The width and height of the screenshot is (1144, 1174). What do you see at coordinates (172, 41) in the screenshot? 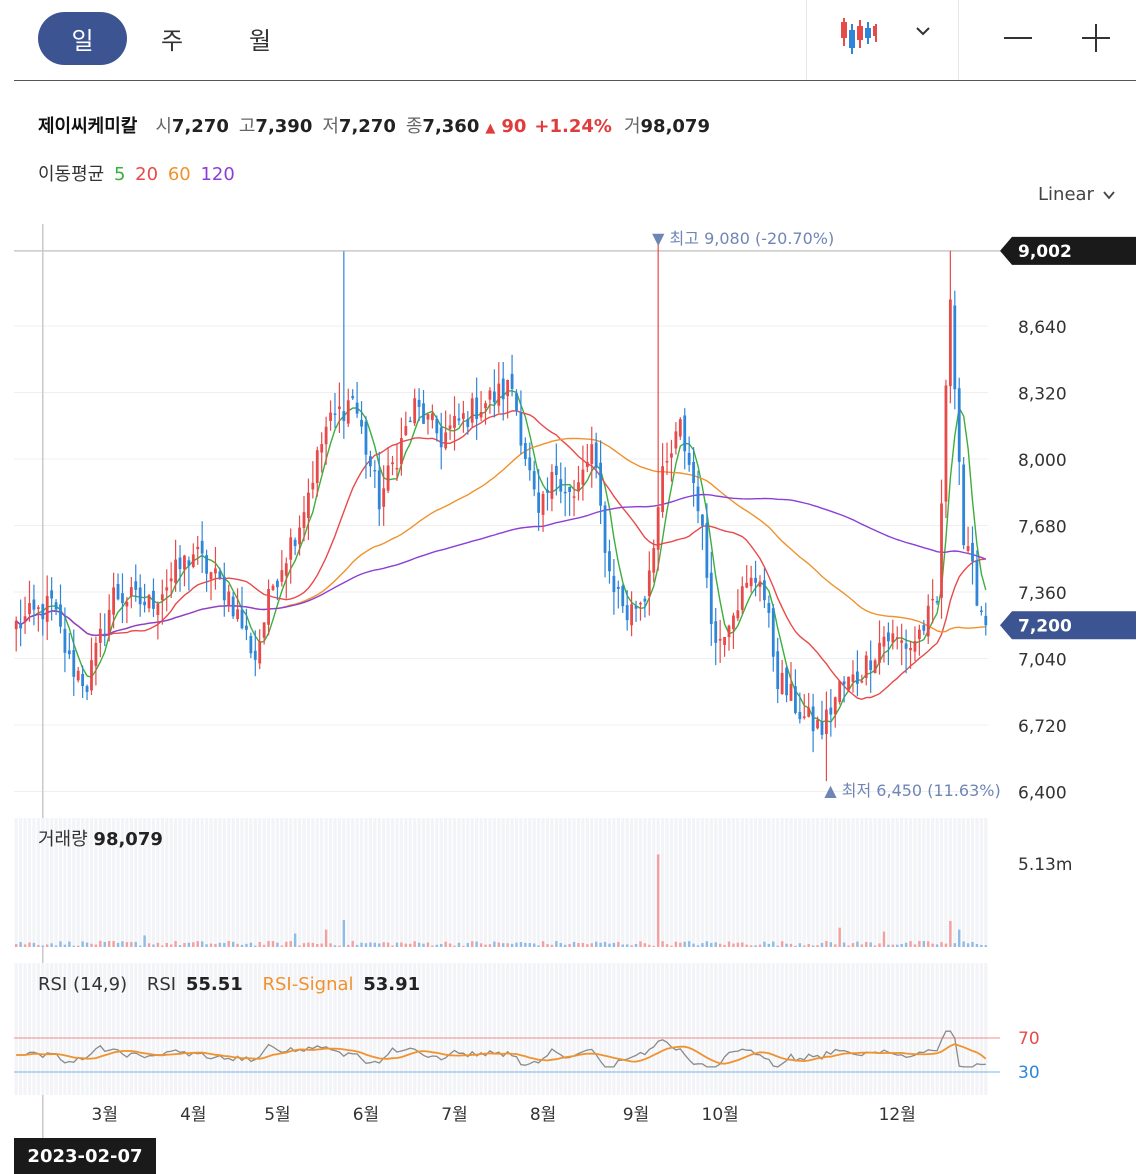
I see `tab-week: 주` at bounding box center [172, 41].